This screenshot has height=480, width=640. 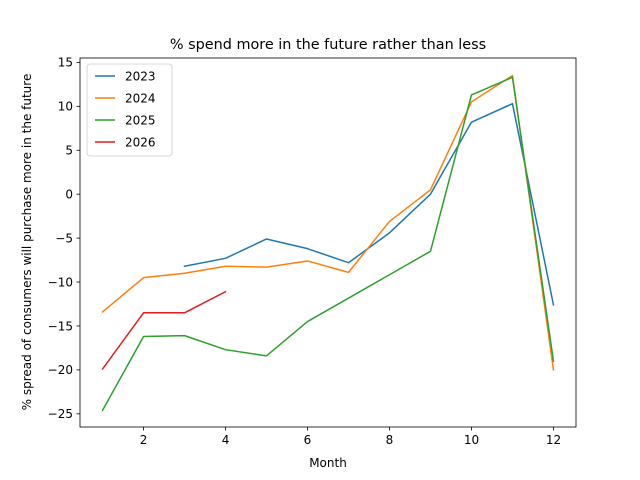 I want to click on legend-label-2026: 2026, so click(x=140, y=142).